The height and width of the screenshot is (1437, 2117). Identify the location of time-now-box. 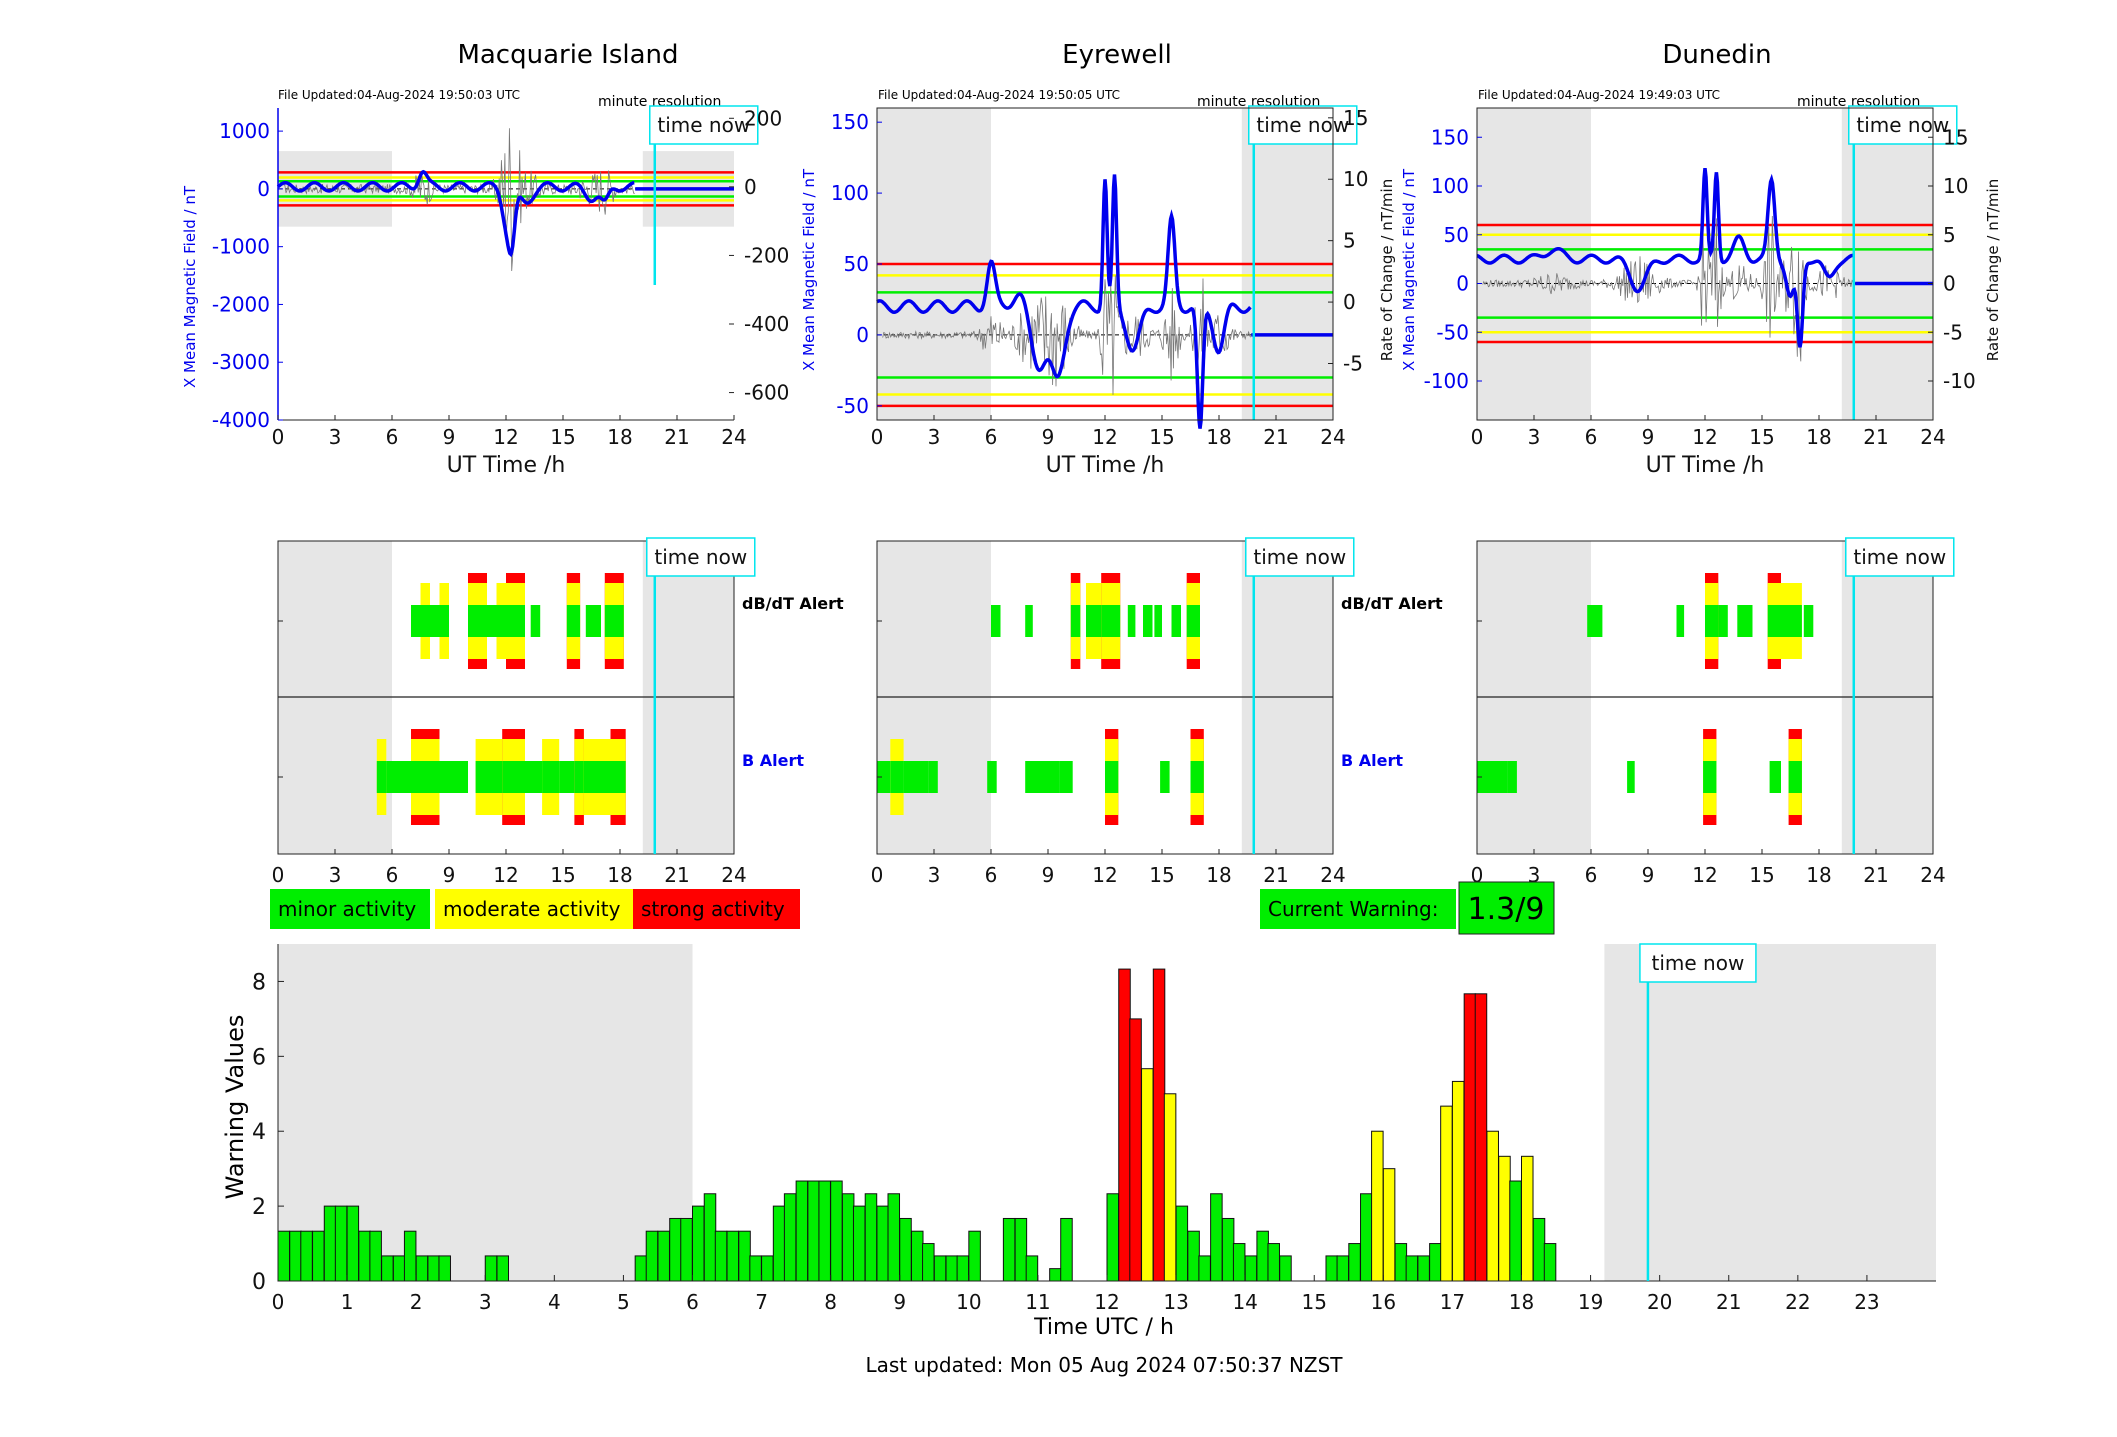
(1903, 125).